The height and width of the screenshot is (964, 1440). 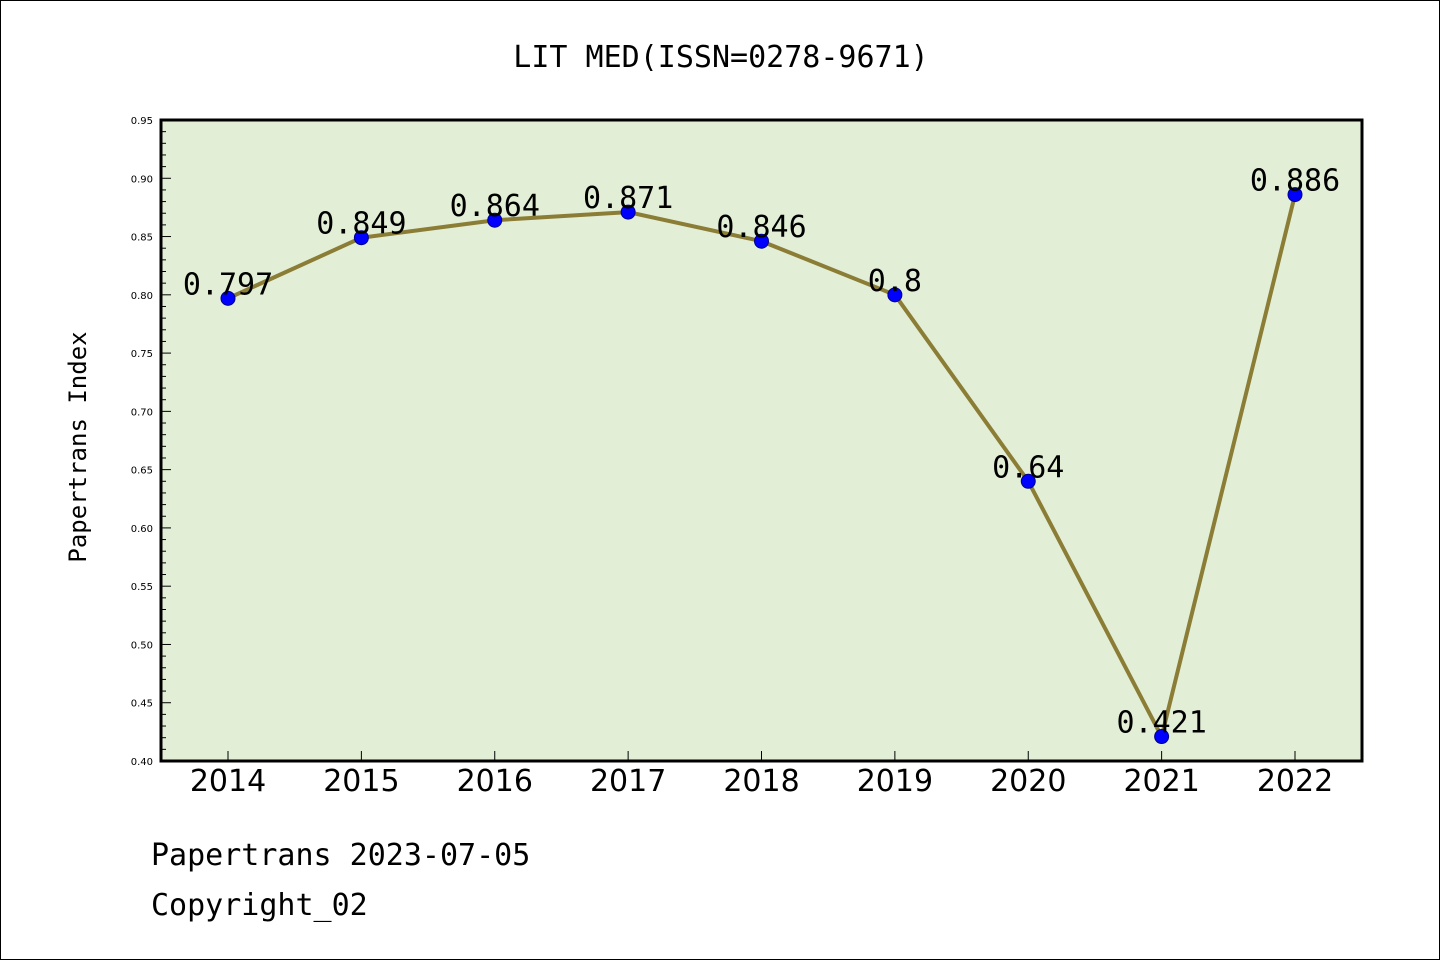 What do you see at coordinates (142, 121) in the screenshot?
I see `y-tick-label: 0.95` at bounding box center [142, 121].